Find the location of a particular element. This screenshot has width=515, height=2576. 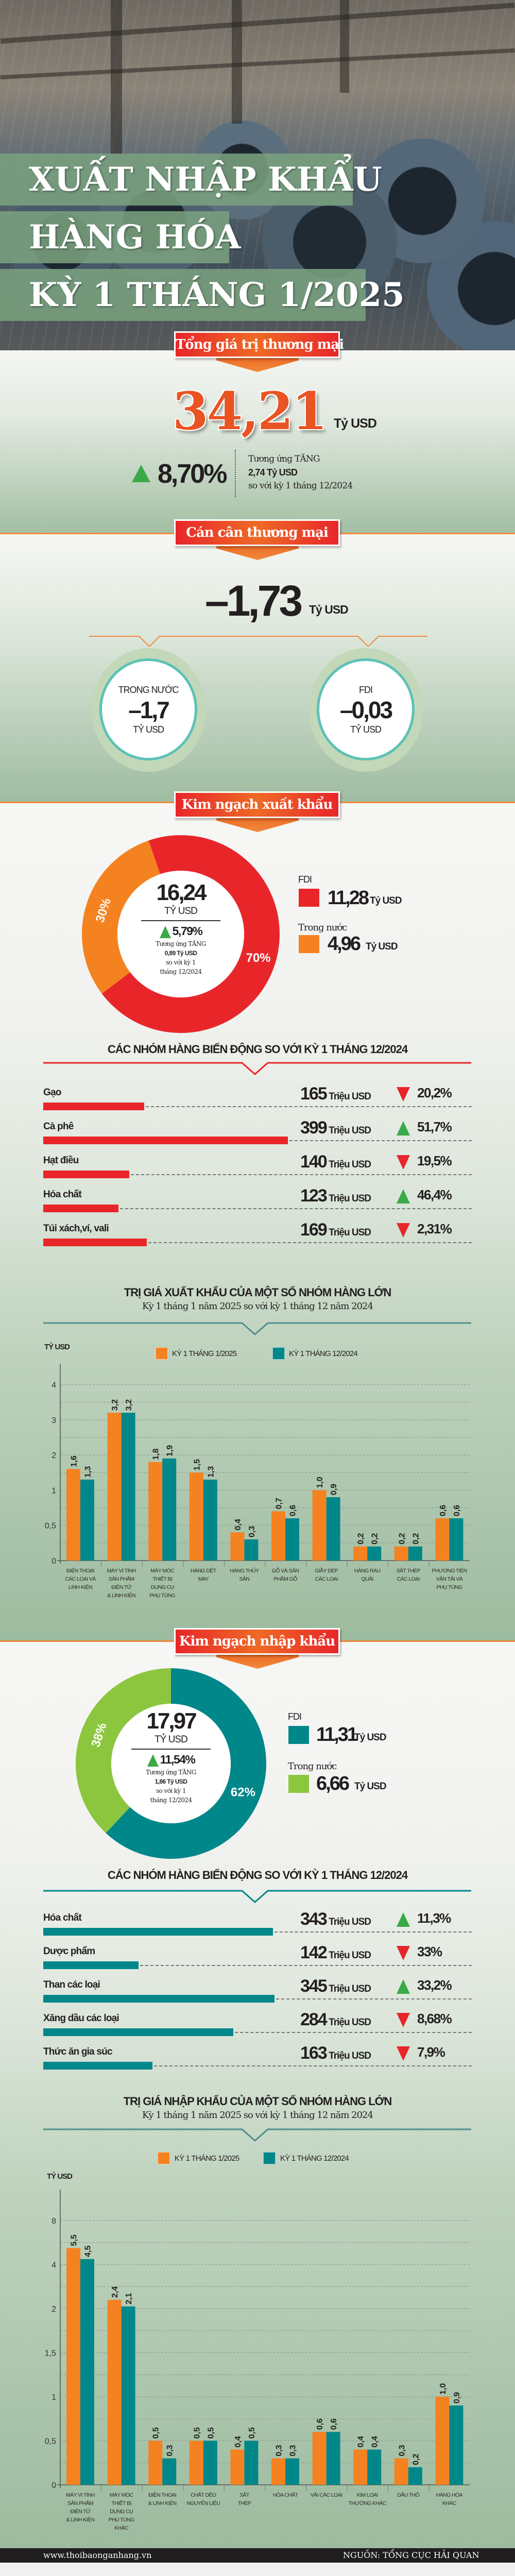

bar-value-label: 1,8 is located at coordinates (156, 1454).